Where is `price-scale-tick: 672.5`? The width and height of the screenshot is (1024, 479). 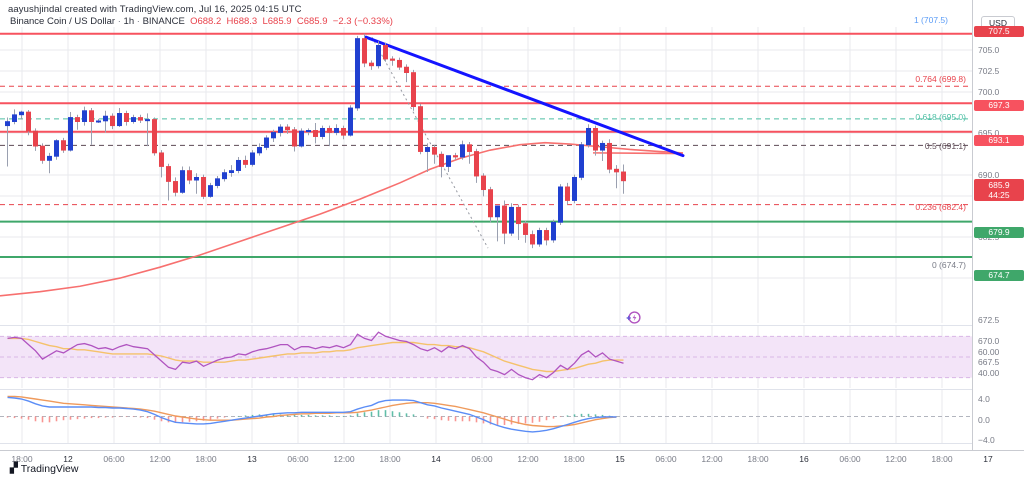 price-scale-tick: 672.5 is located at coordinates (989, 320).